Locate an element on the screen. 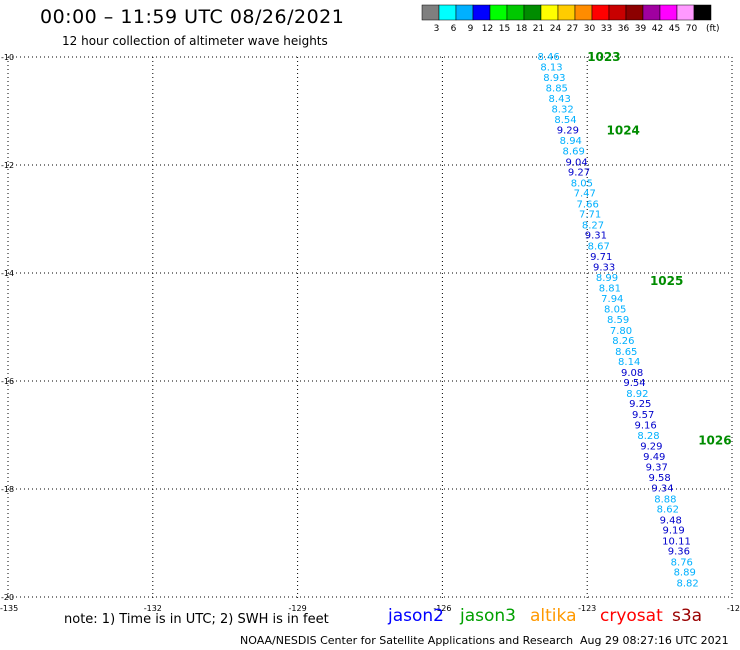 This screenshot has height=650, width=740. legend-label: 3 is located at coordinates (437, 29).